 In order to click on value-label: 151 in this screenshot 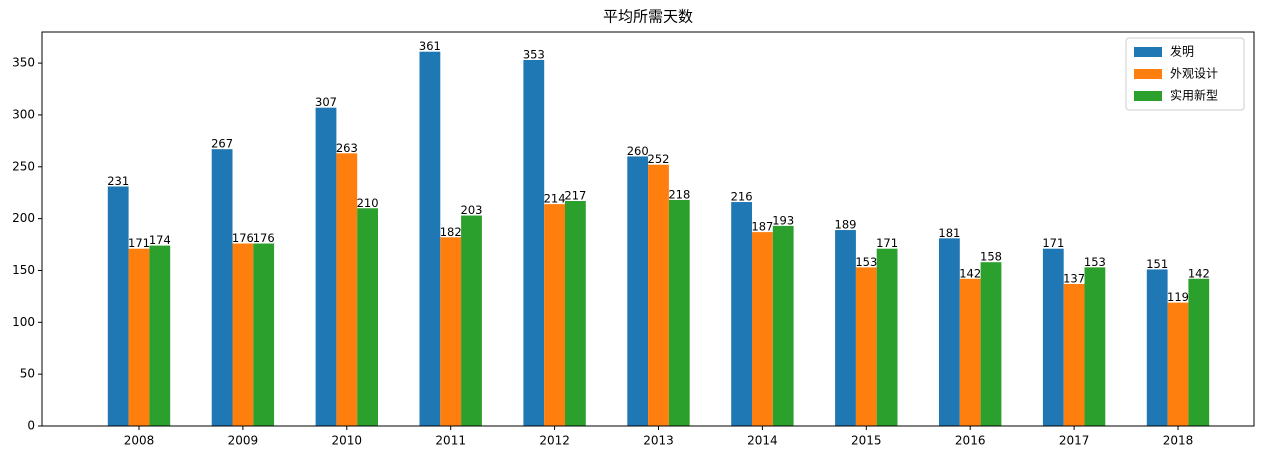, I will do `click(1157, 264)`.